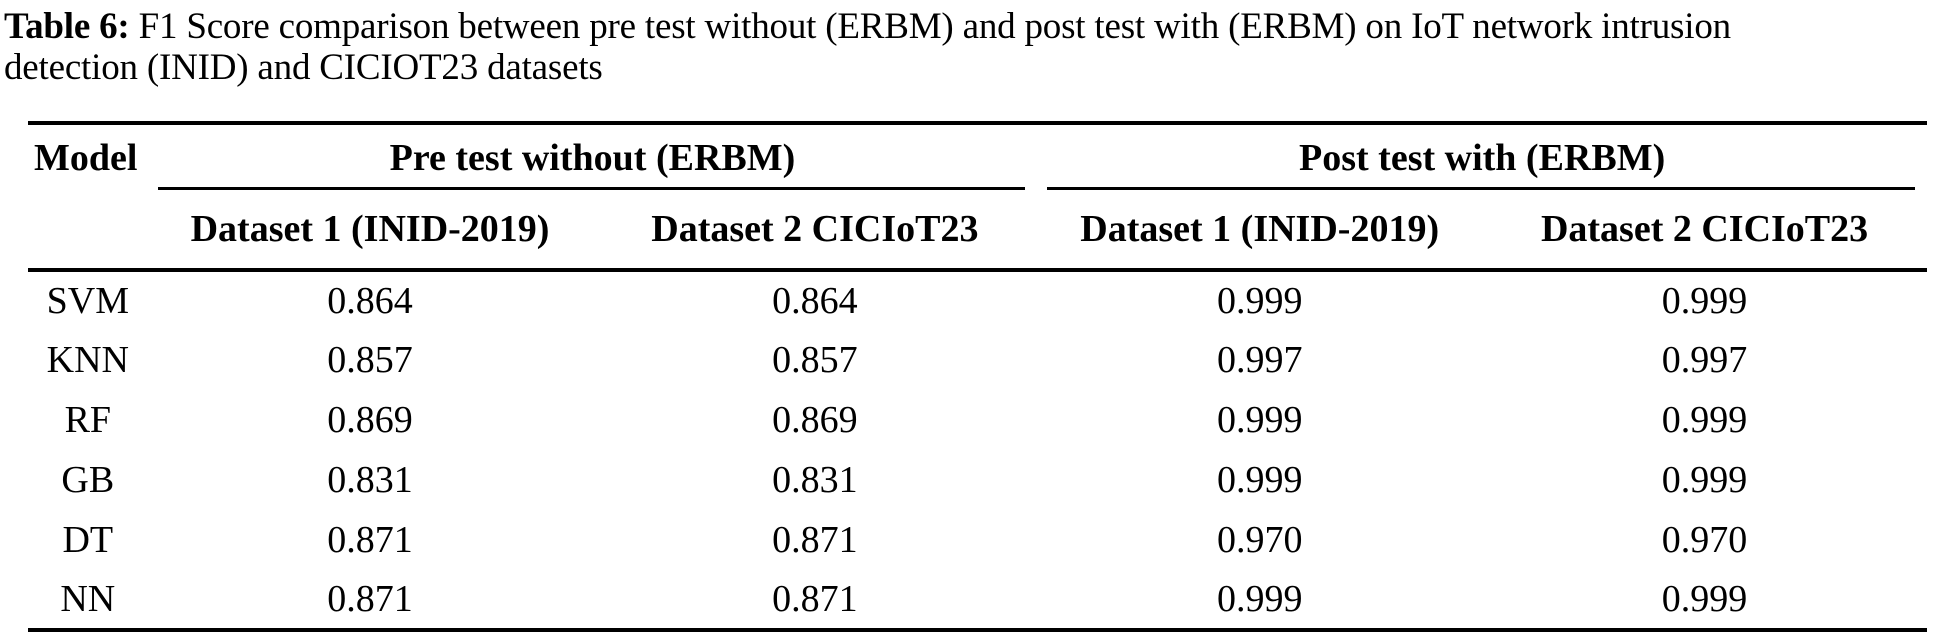 This screenshot has width=1954, height=641. Describe the element at coordinates (87, 301) in the screenshot. I see `model-name: SVM` at that location.